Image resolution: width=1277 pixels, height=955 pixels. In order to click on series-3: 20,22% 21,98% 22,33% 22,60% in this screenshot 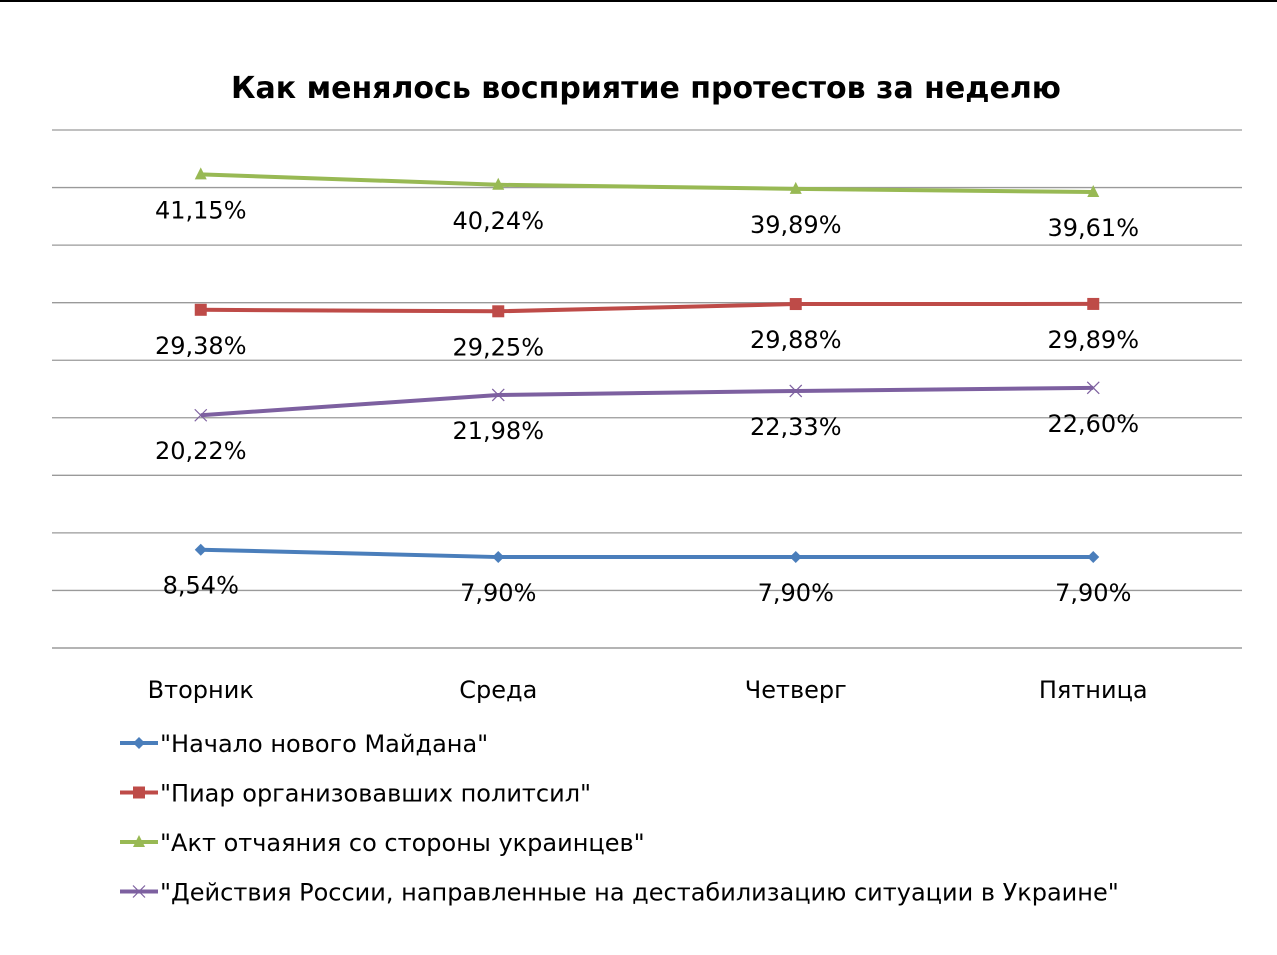, I will do `click(647, 423)`.